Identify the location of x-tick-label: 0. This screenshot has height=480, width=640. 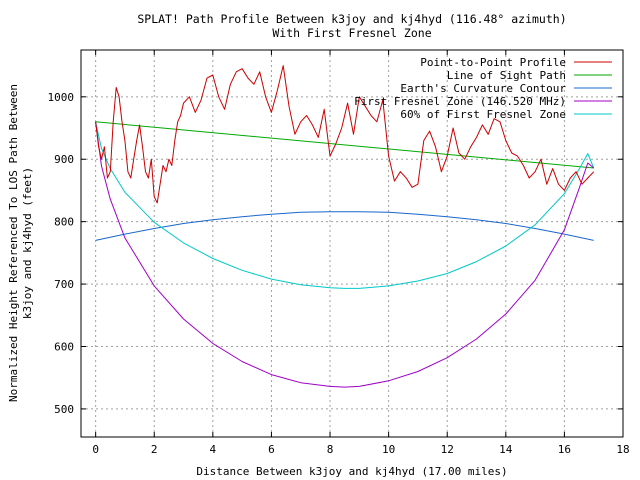
(95, 449).